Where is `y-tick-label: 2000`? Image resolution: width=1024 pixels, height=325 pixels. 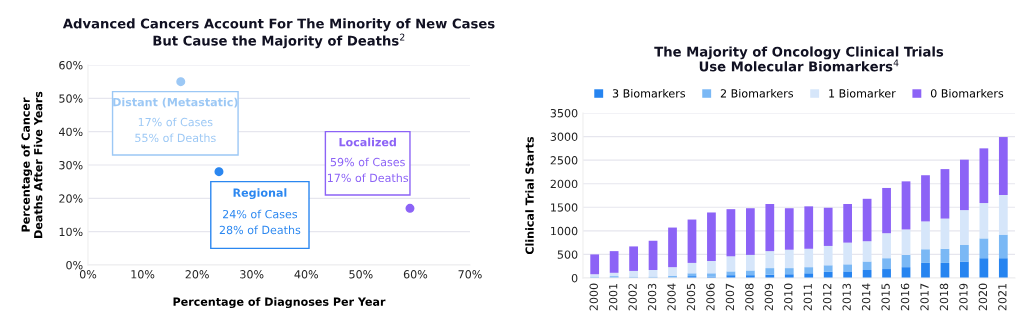 y-tick-label: 2000 is located at coordinates (564, 184).